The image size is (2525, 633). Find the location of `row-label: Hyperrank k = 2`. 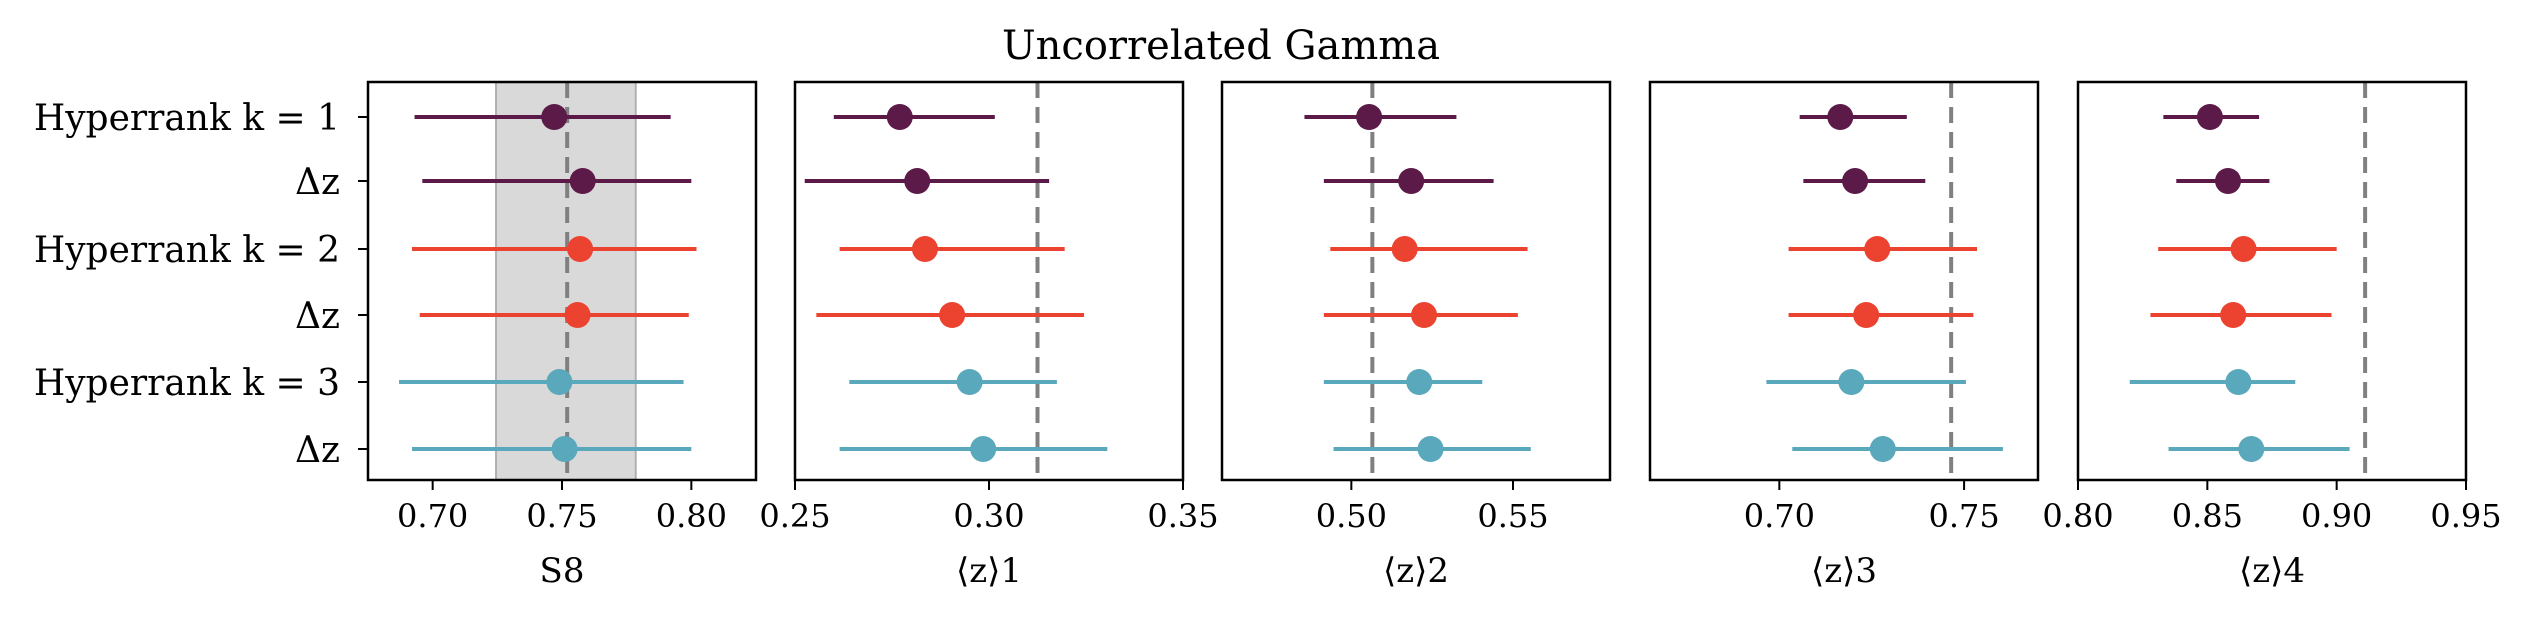

row-label: Hyperrank k = 2 is located at coordinates (187, 250).